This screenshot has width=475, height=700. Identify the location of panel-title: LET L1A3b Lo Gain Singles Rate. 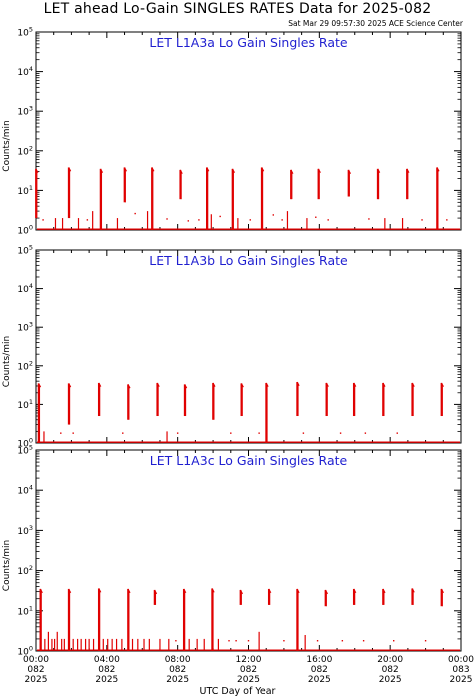
(248, 260).